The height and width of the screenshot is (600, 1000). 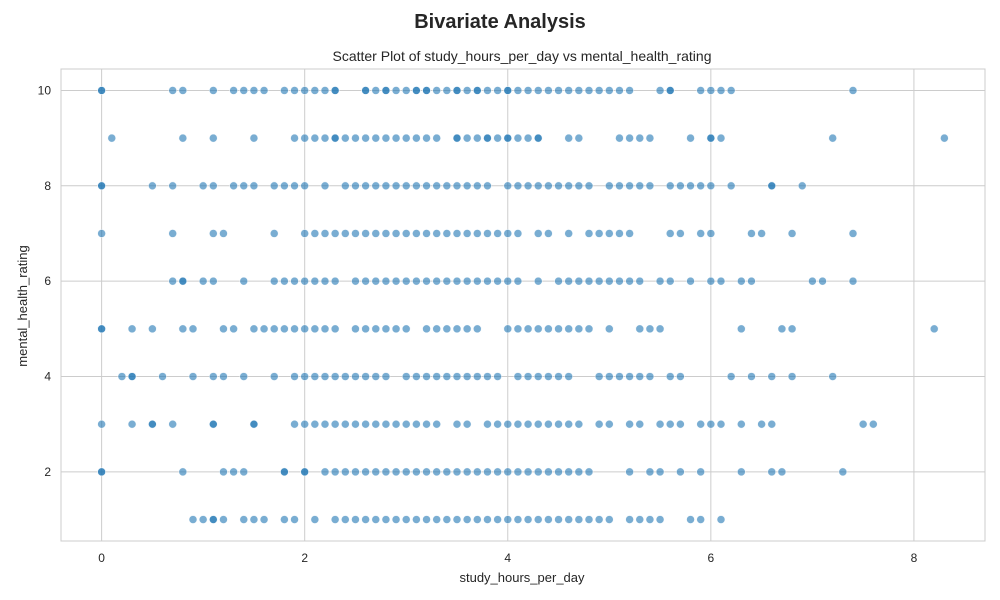 I want to click on x-tick-label: 8, so click(x=914, y=558).